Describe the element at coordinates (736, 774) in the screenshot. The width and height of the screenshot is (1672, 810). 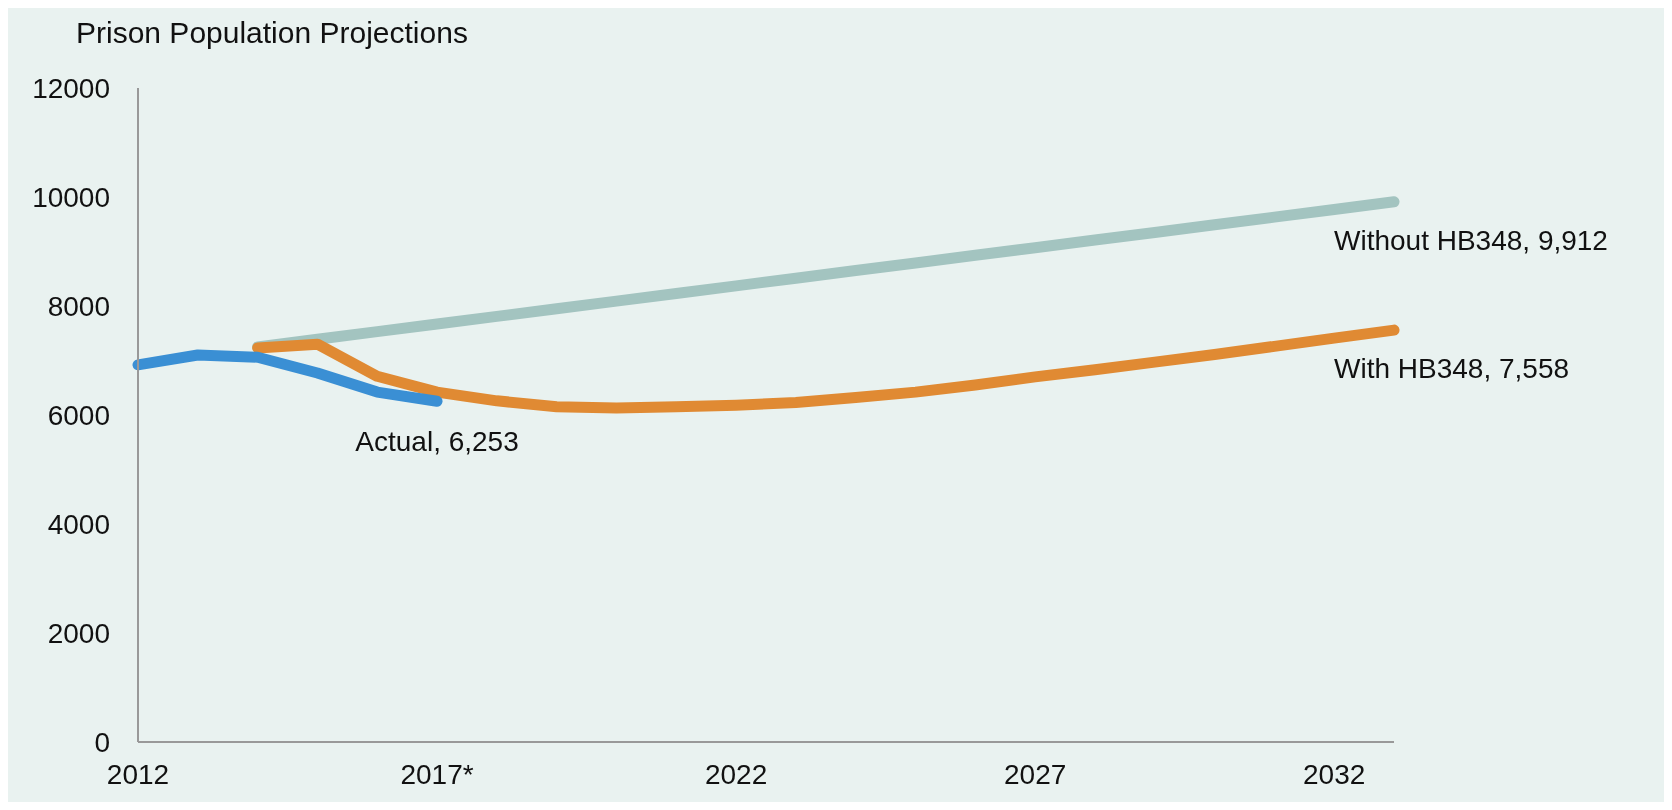
I see `x-tick-label: 2022` at that location.